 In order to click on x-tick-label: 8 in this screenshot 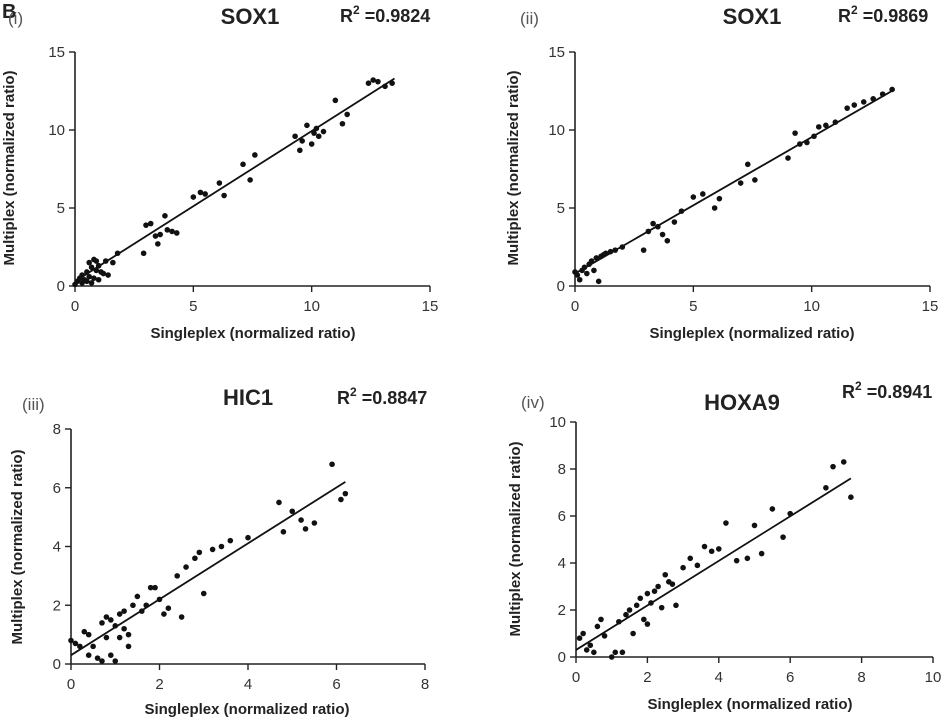, I will do `click(861, 677)`.